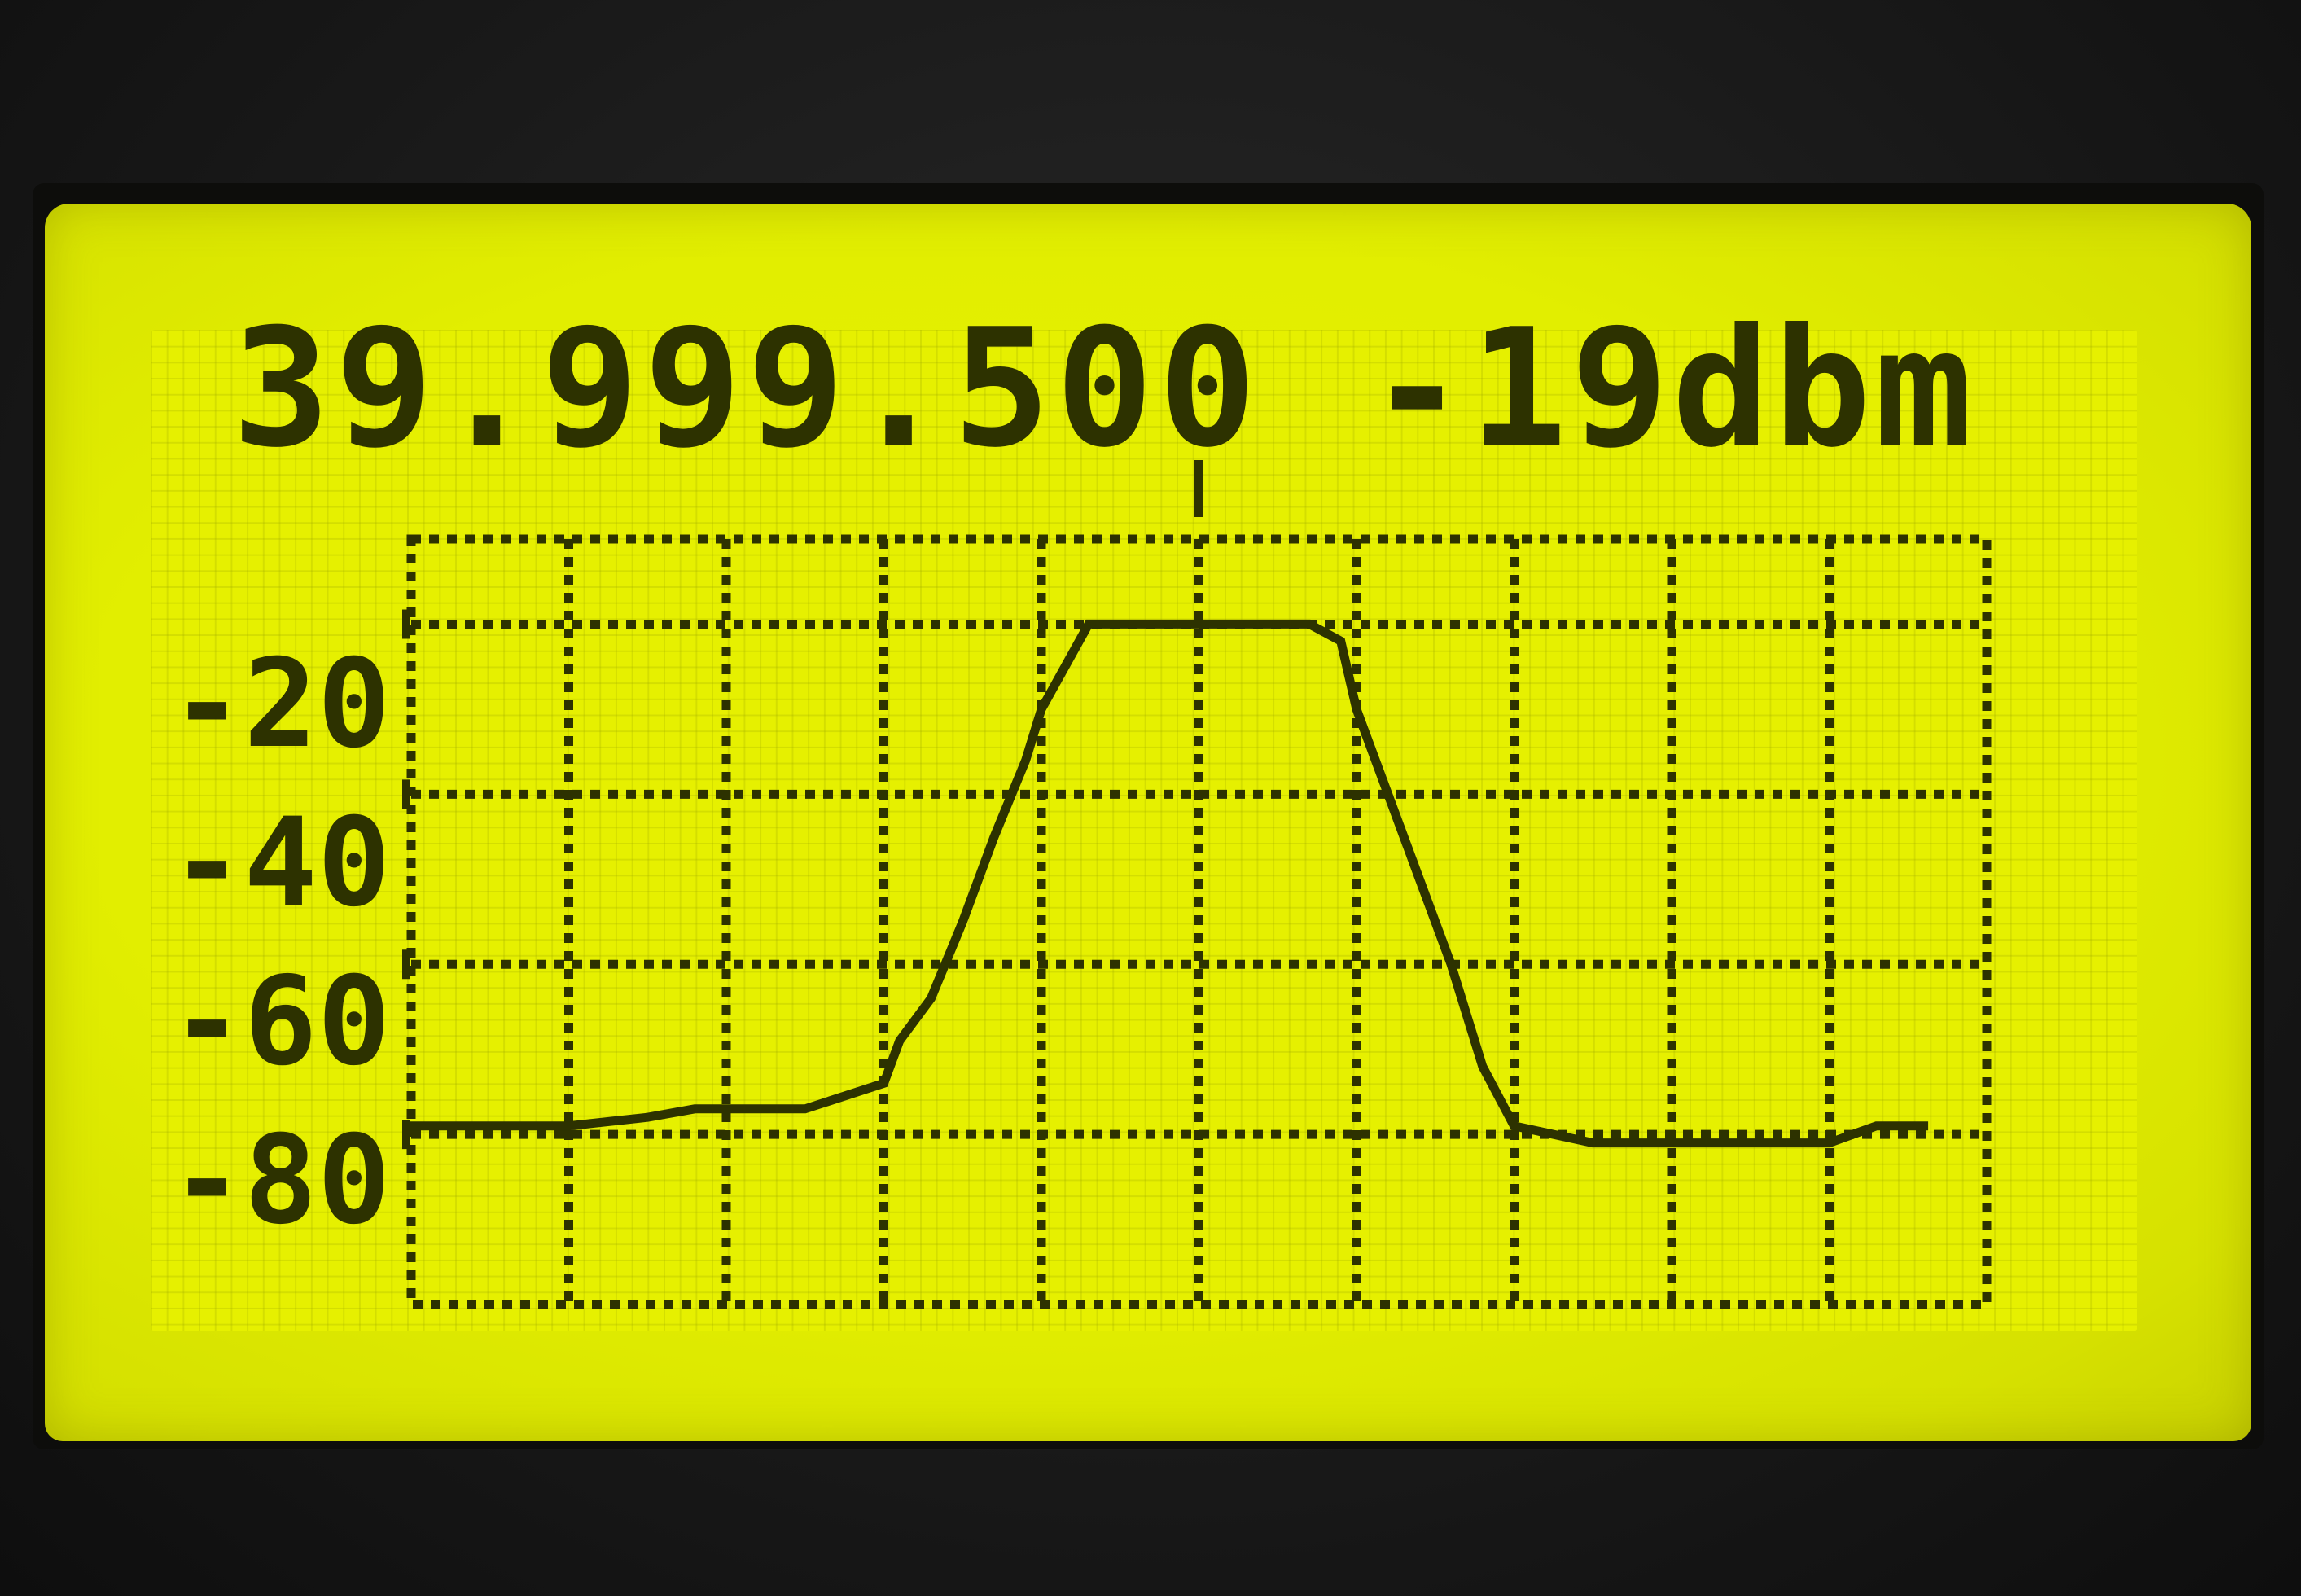  What do you see at coordinates (280, 1022) in the screenshot?
I see `y-tick-label: -60` at bounding box center [280, 1022].